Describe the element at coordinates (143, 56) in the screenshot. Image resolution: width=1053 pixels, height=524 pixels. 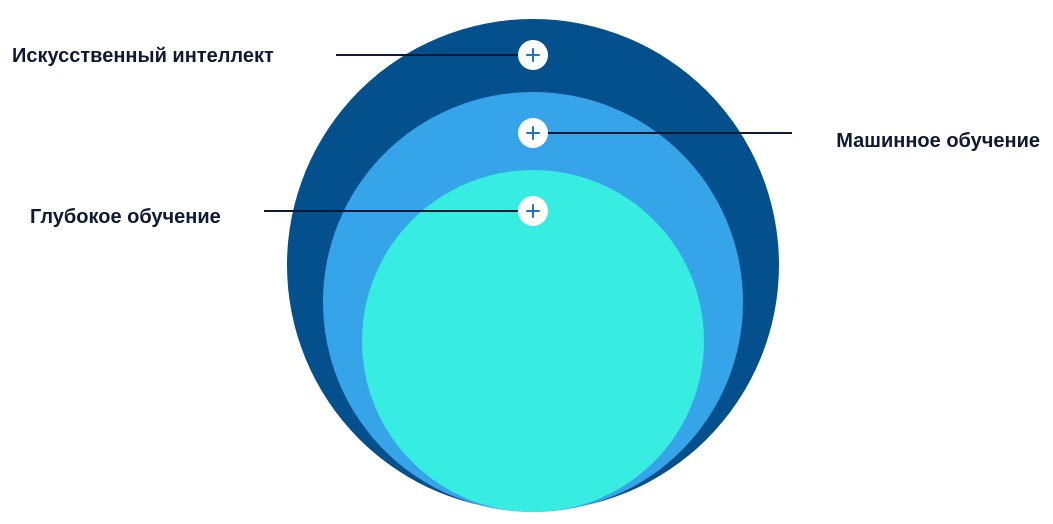
I see `ai-label: Искусственный интеллект` at that location.